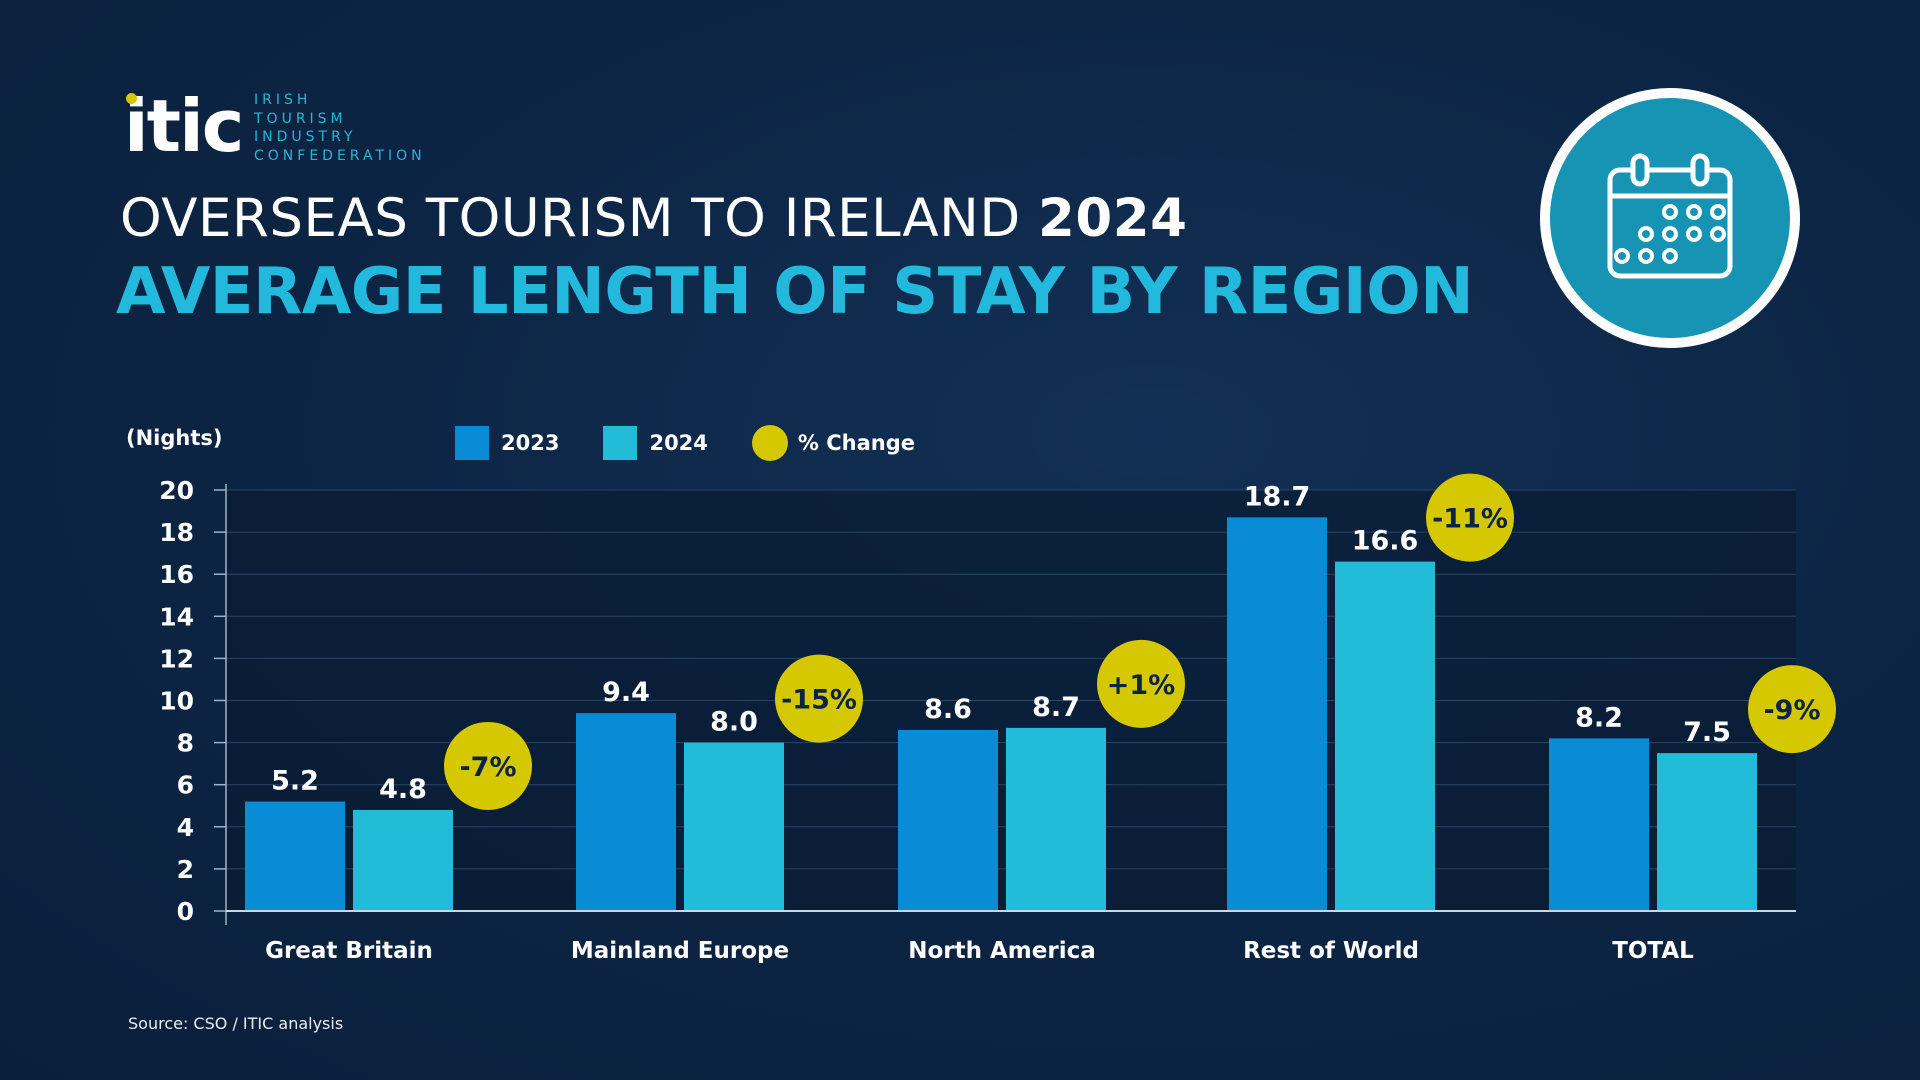 The width and height of the screenshot is (1920, 1080). What do you see at coordinates (236, 1023) in the screenshot?
I see `source-note: Source: CSO / ITIC analysis` at bounding box center [236, 1023].